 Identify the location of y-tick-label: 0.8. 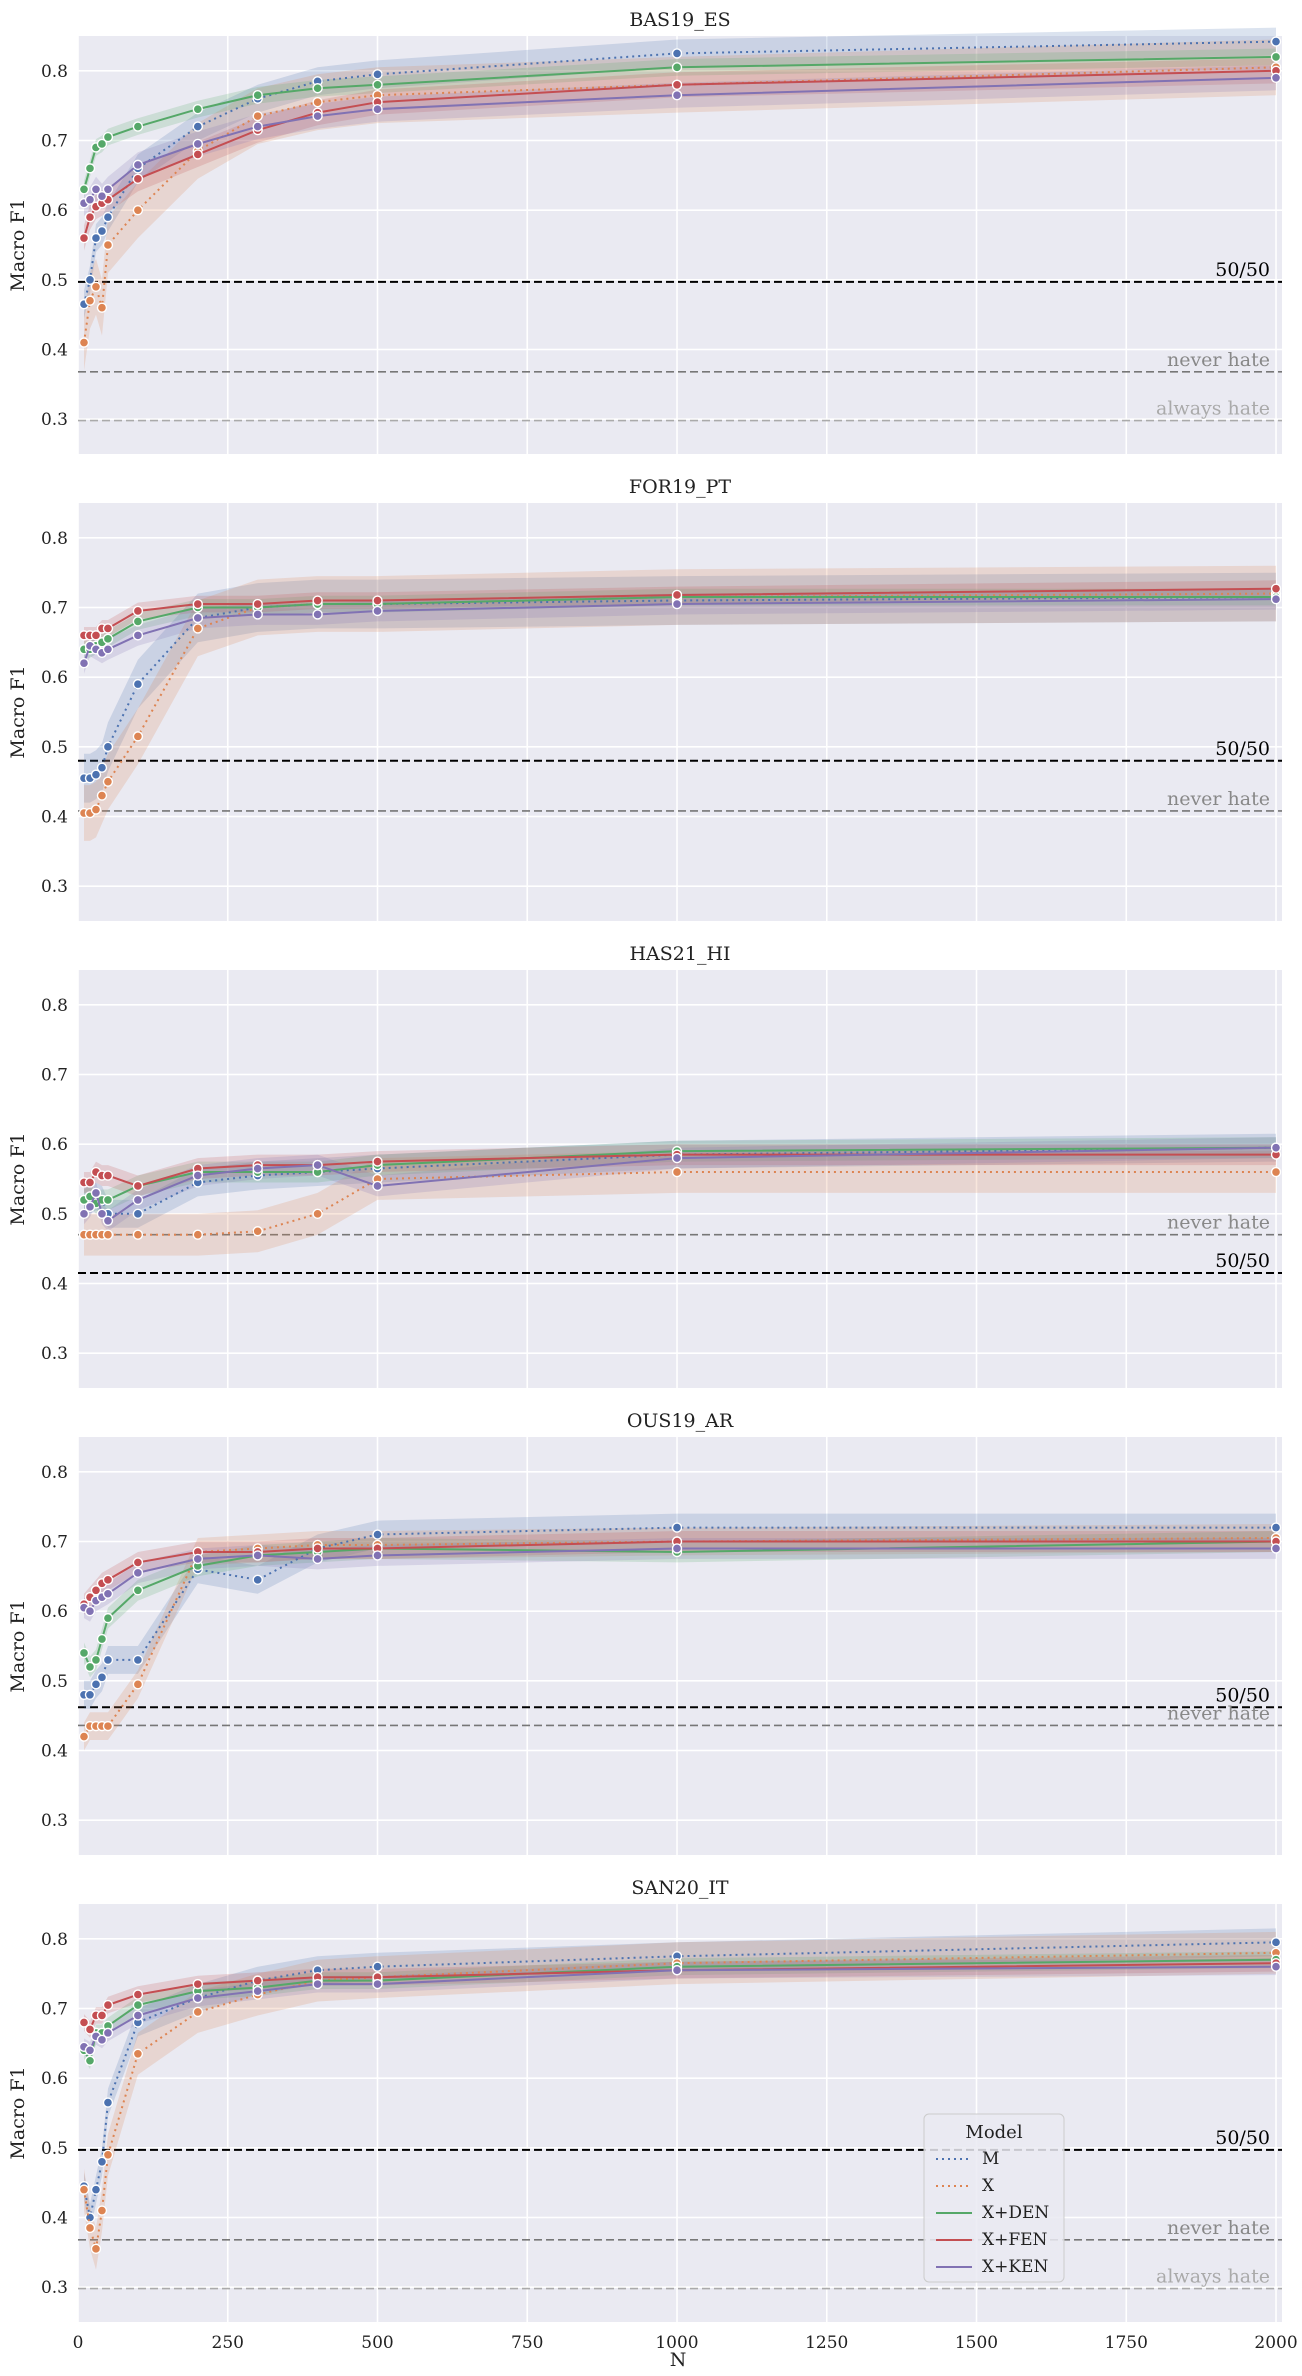
(54, 1940).